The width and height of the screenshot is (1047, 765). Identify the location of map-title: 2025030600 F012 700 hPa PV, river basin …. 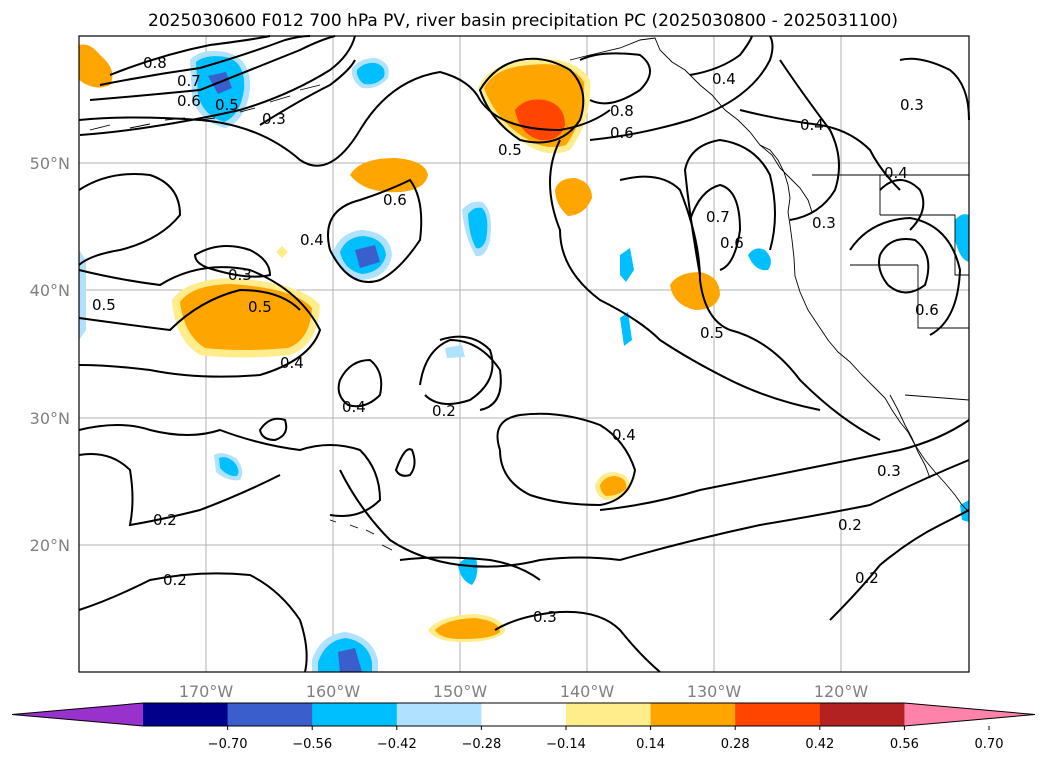
(523, 21).